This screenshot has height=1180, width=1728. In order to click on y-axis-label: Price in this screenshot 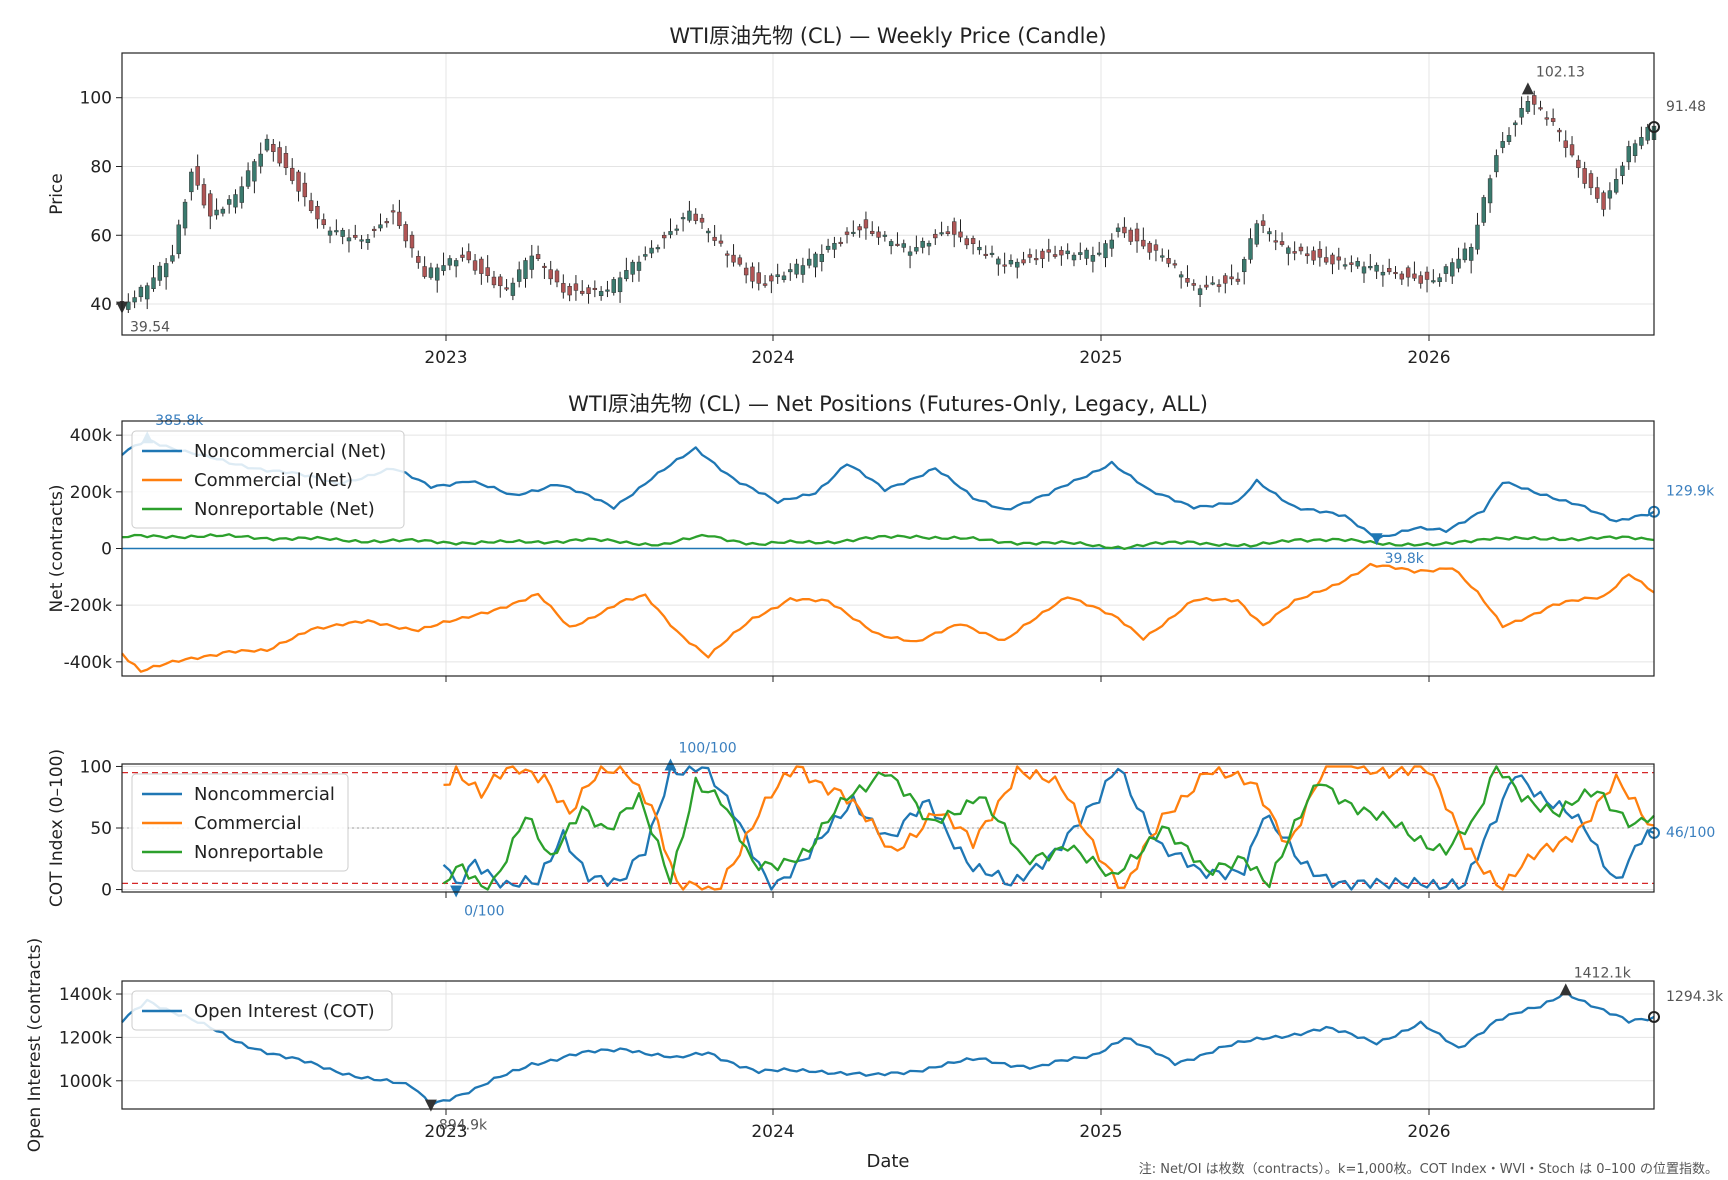, I will do `click(57, 193)`.